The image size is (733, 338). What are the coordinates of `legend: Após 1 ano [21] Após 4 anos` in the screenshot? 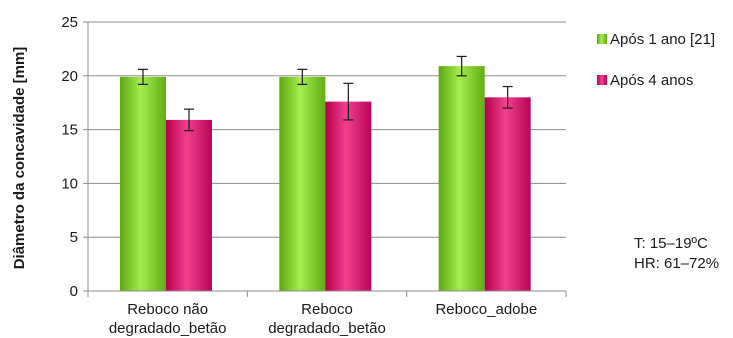 It's located at (656, 60).